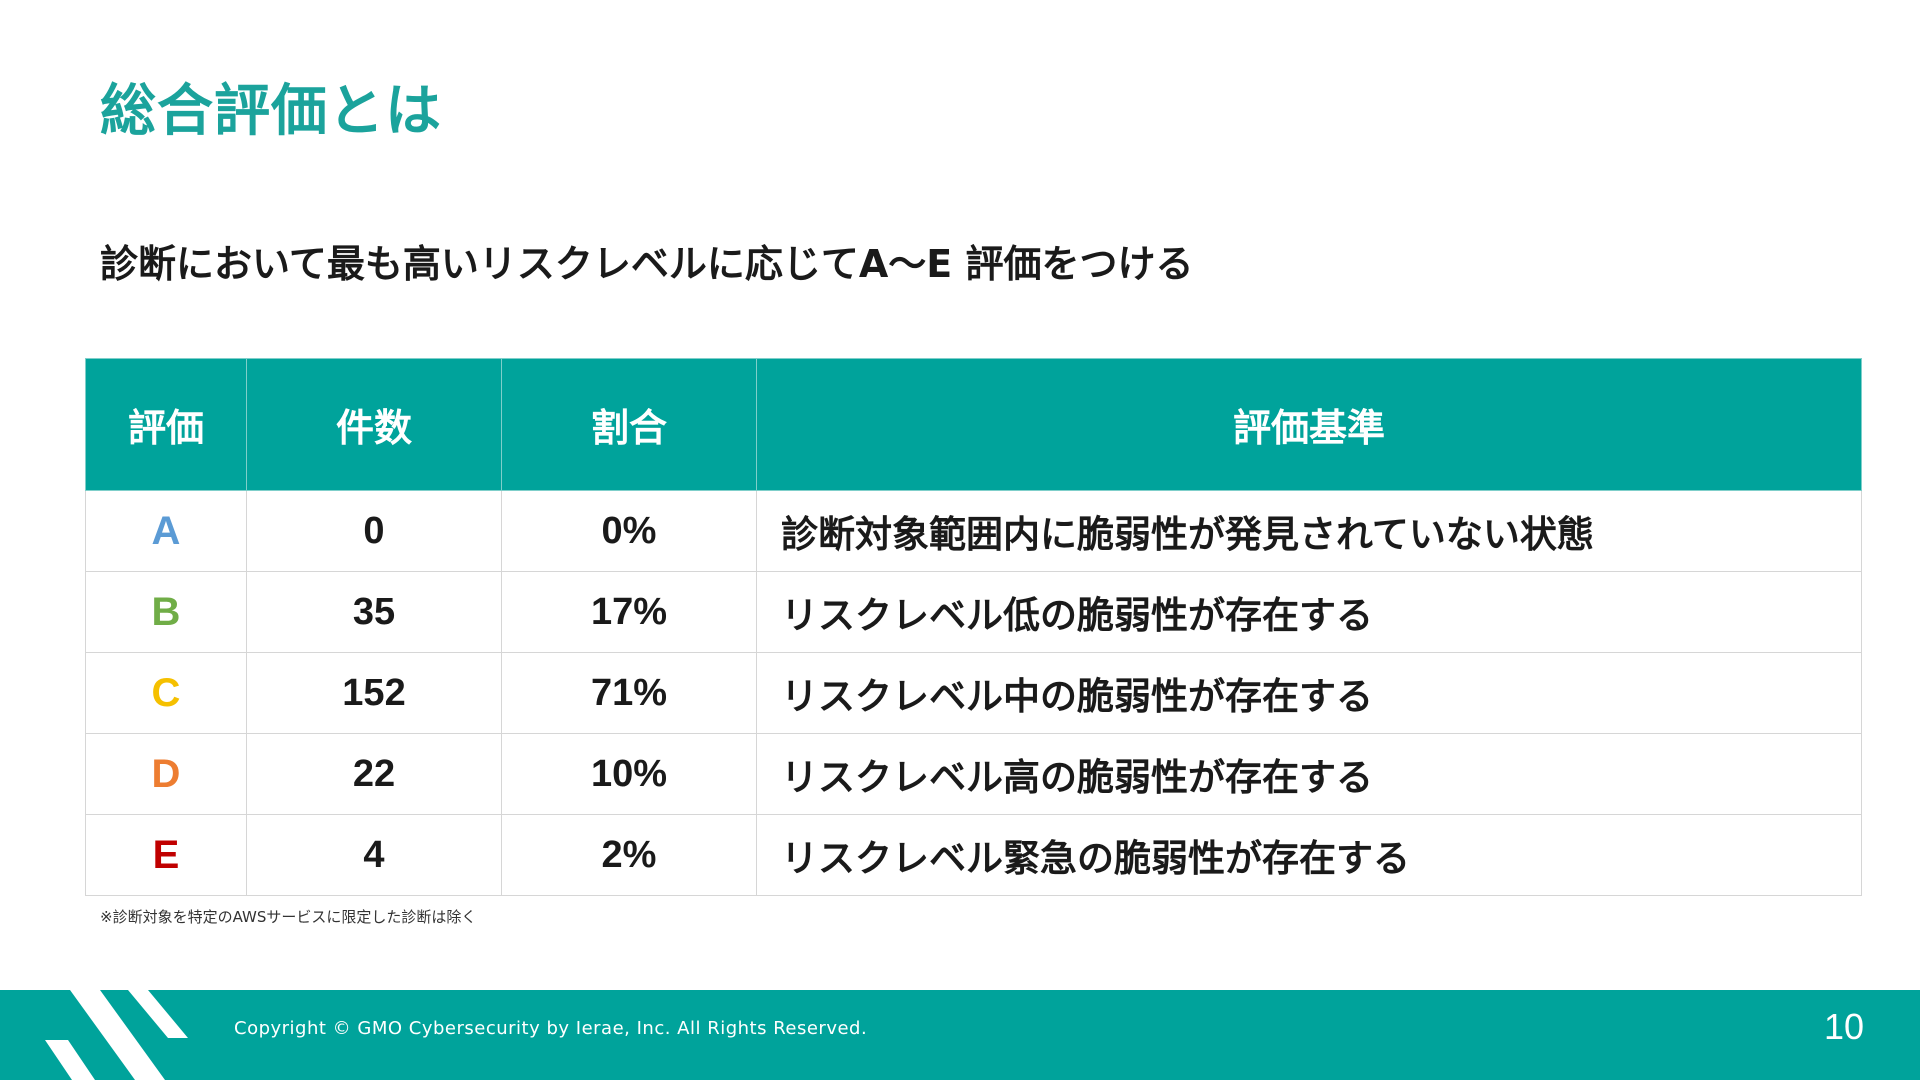 The height and width of the screenshot is (1080, 1920). What do you see at coordinates (629, 855) in the screenshot?
I see `ratio-cell: 2%` at bounding box center [629, 855].